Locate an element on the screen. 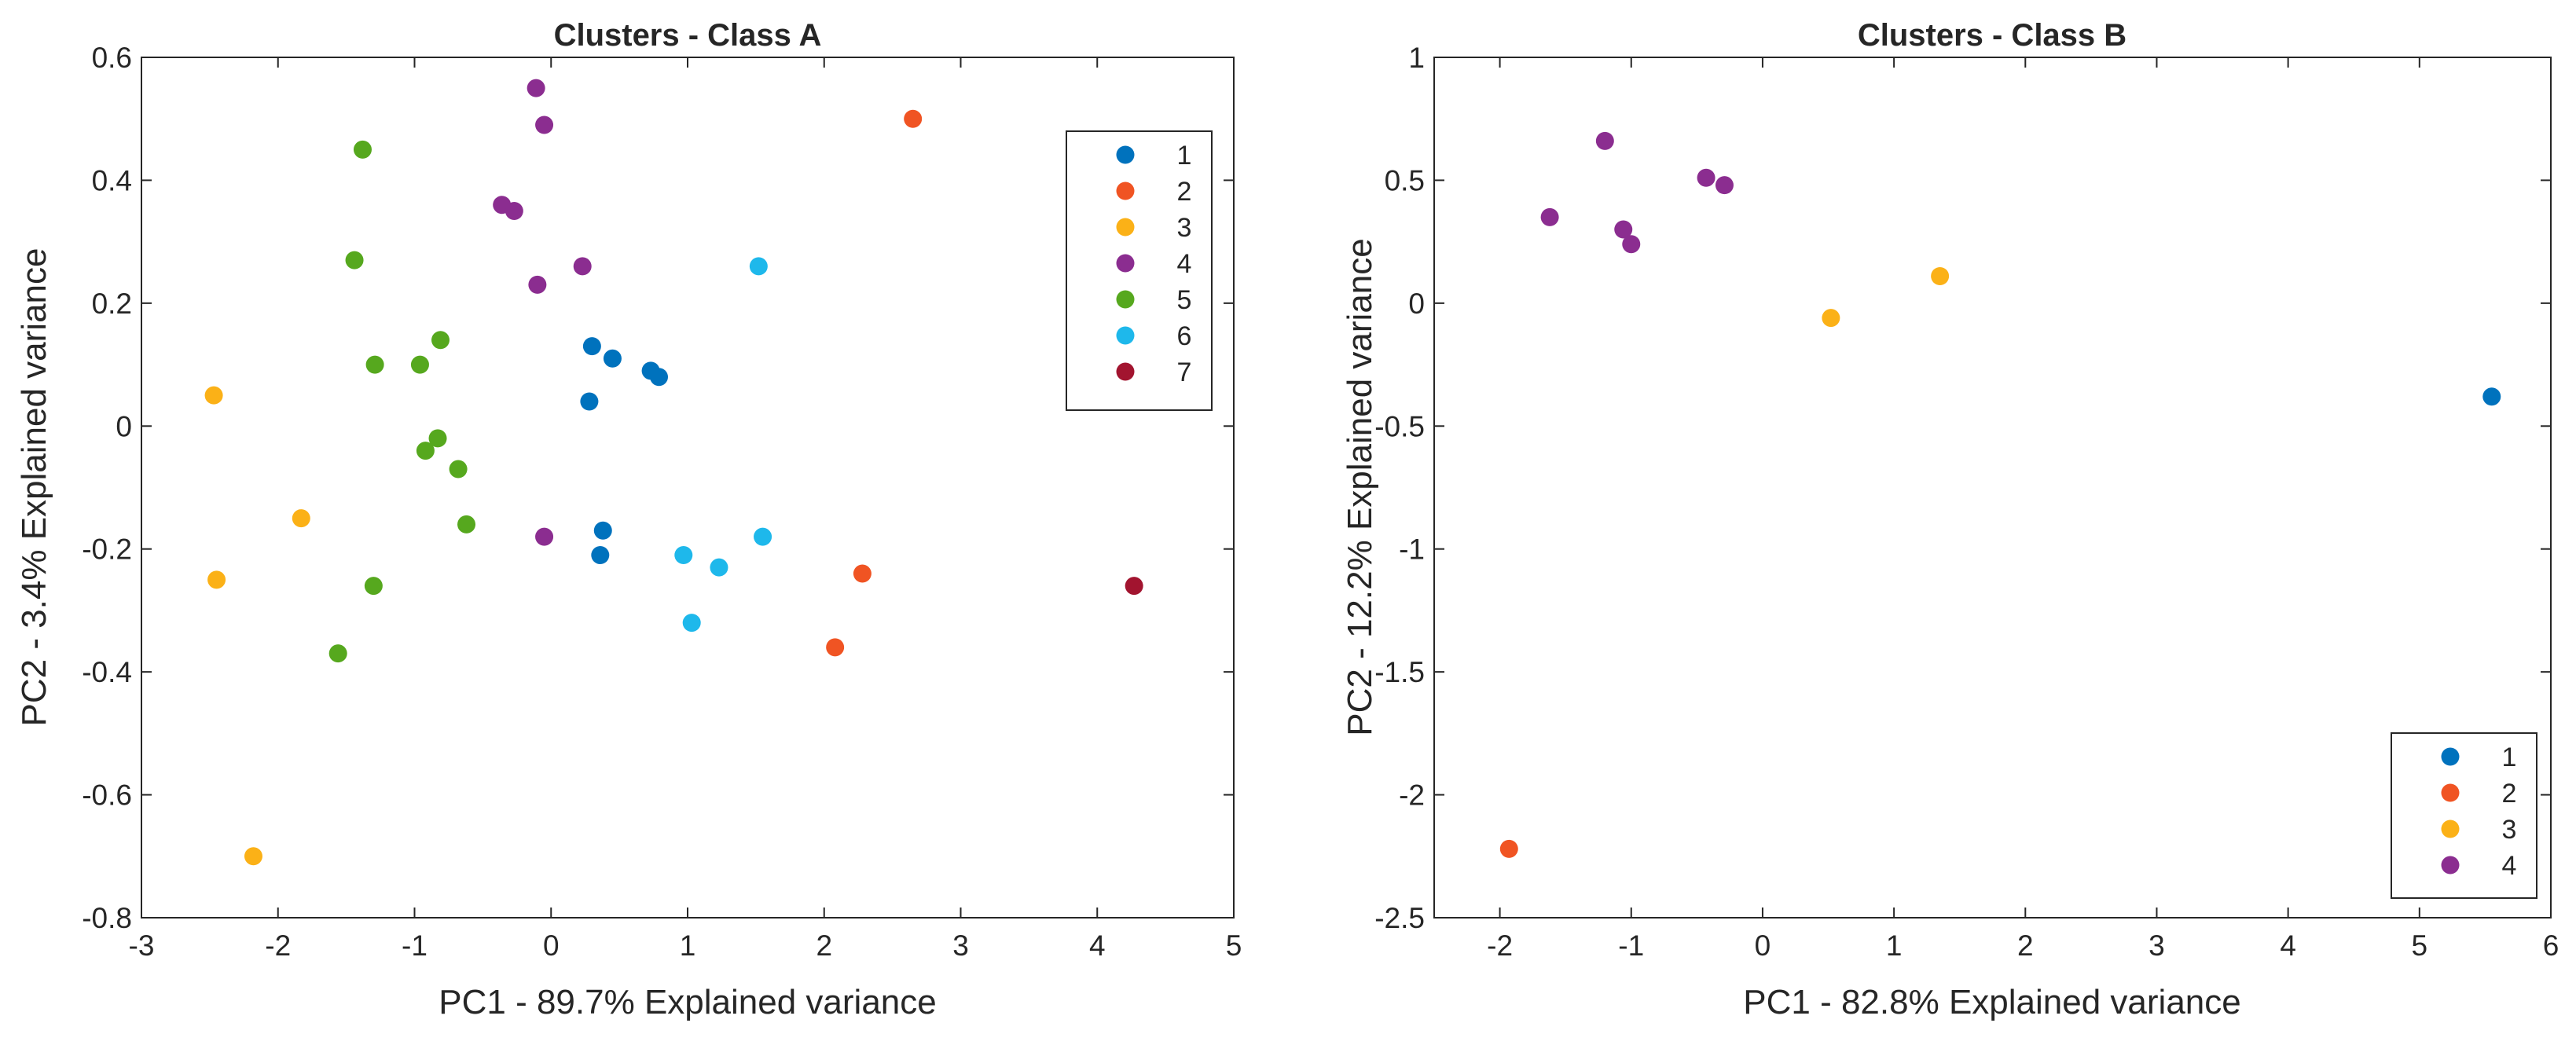 The width and height of the screenshot is (2576, 1045). x-tick-label: 3 is located at coordinates (960, 946).